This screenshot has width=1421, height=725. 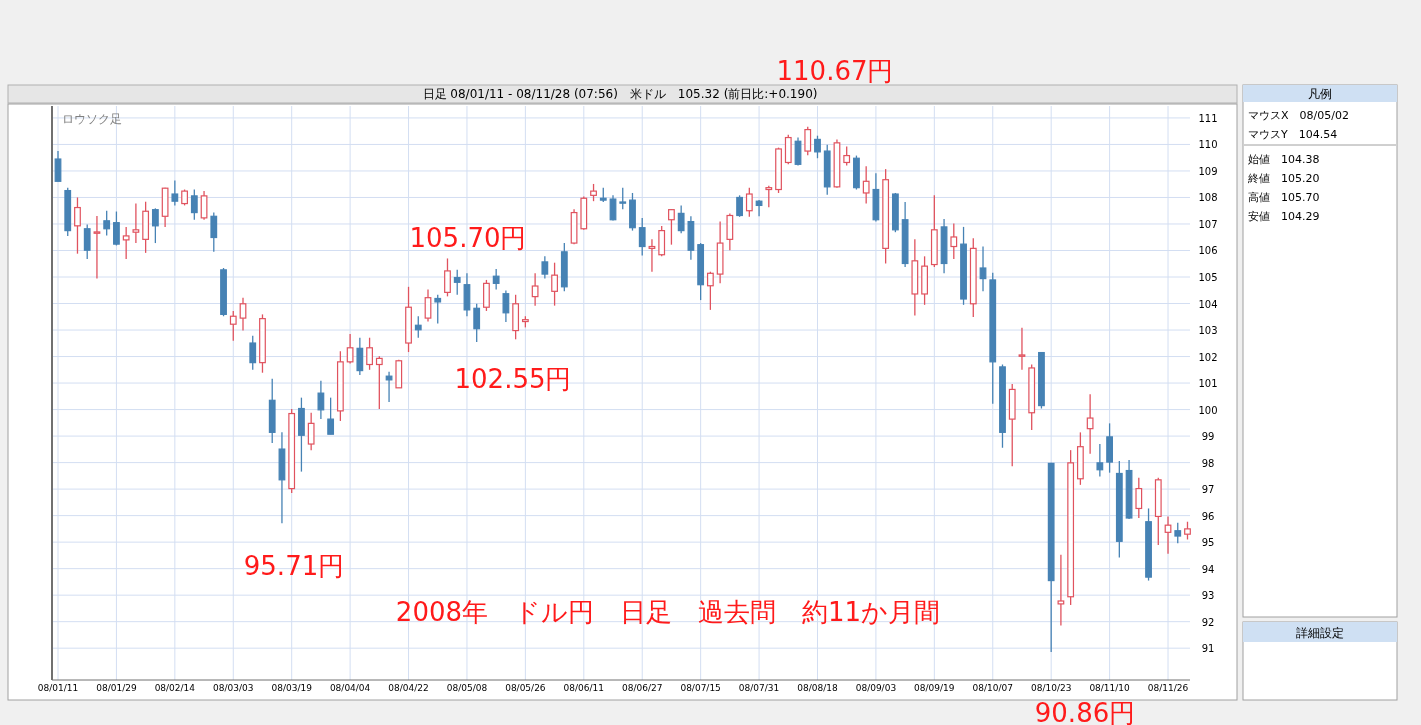 I want to click on y-tick-label: 108, so click(x=1208, y=198).